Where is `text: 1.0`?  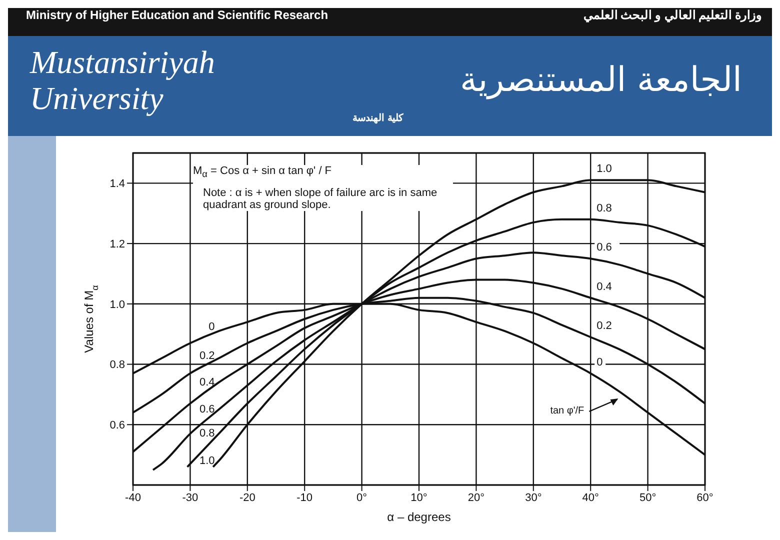 text: 1.0 is located at coordinates (604, 169).